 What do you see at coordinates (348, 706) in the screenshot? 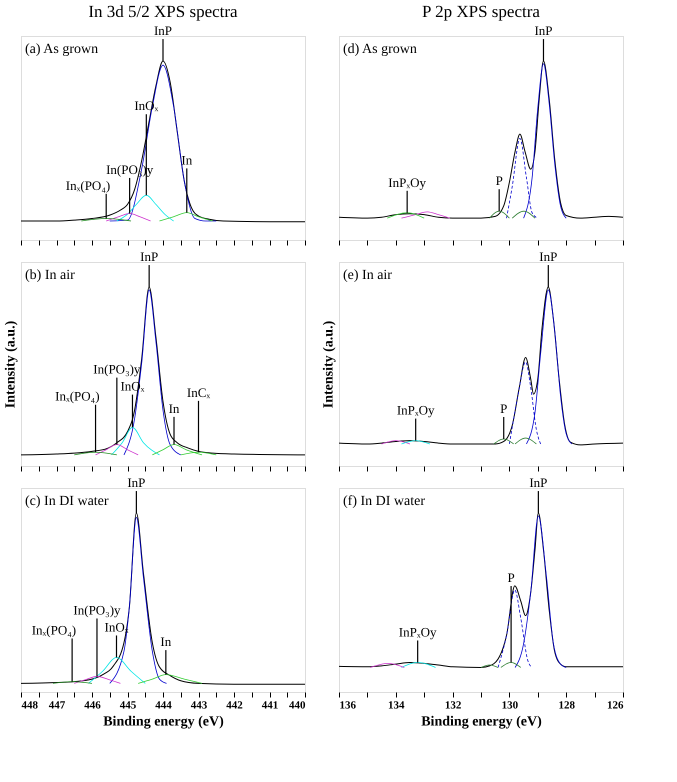
I see `x-tick-label: 136` at bounding box center [348, 706].